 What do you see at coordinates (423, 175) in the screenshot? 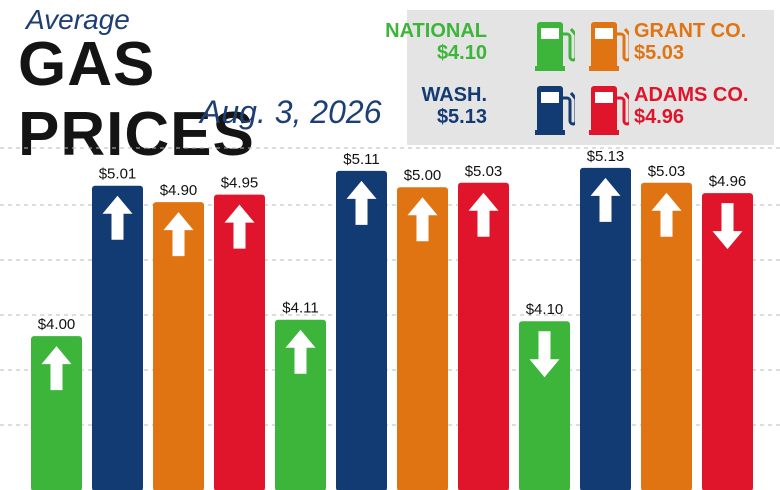
I see `price-label: $5.00` at bounding box center [423, 175].